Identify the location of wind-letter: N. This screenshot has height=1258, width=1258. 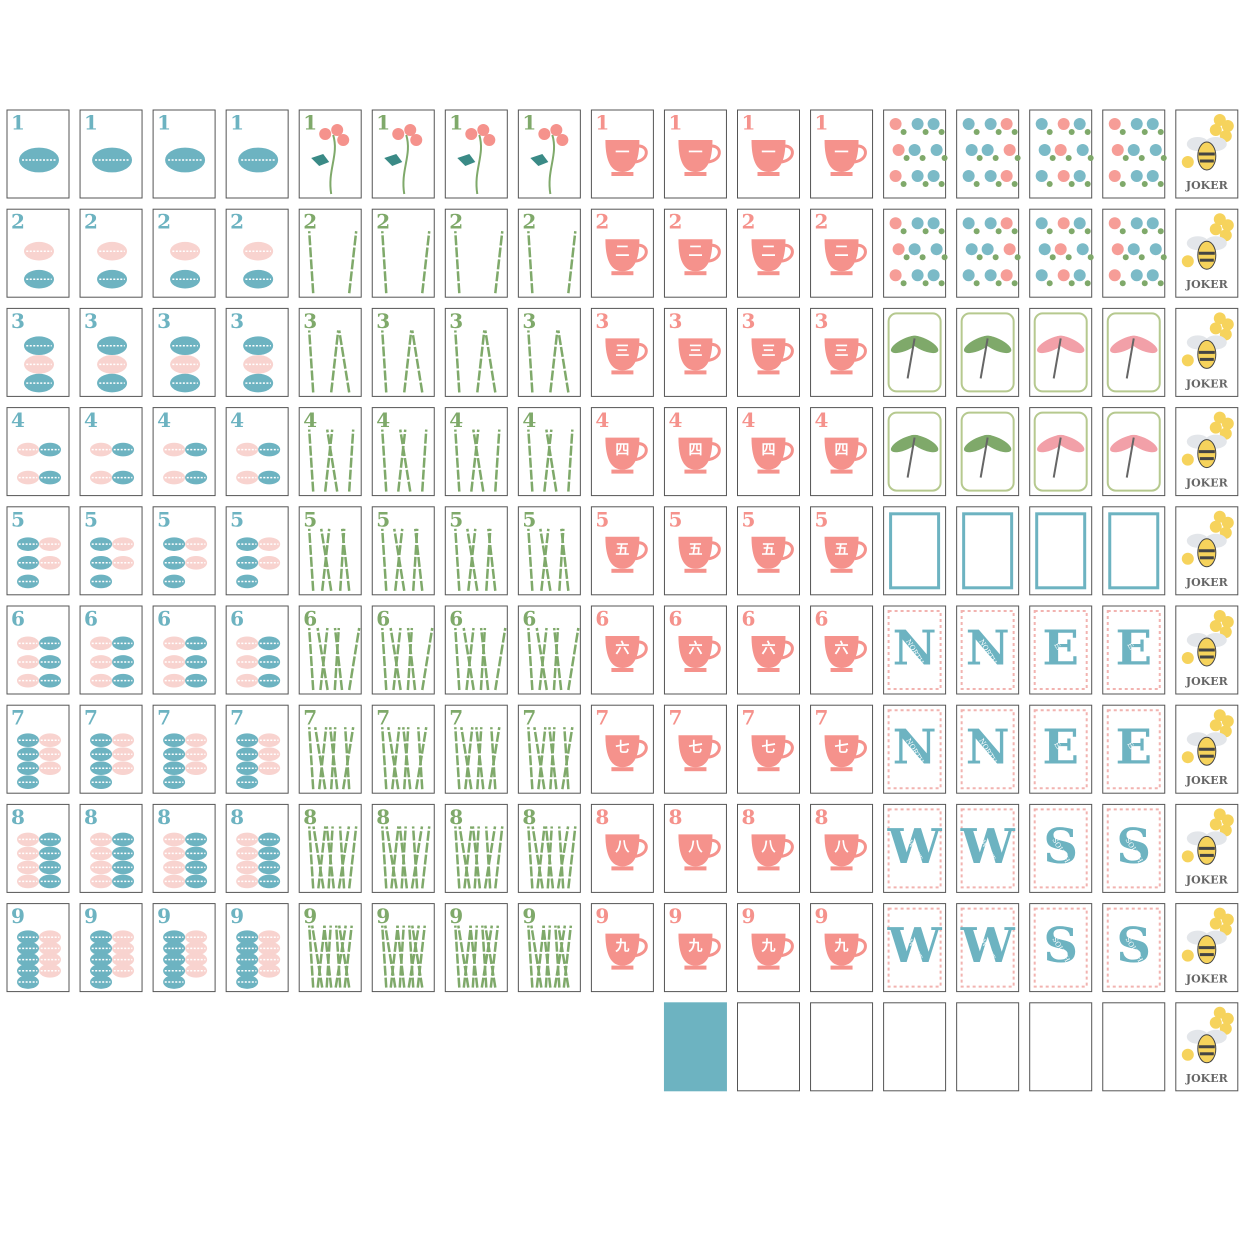
(988, 748).